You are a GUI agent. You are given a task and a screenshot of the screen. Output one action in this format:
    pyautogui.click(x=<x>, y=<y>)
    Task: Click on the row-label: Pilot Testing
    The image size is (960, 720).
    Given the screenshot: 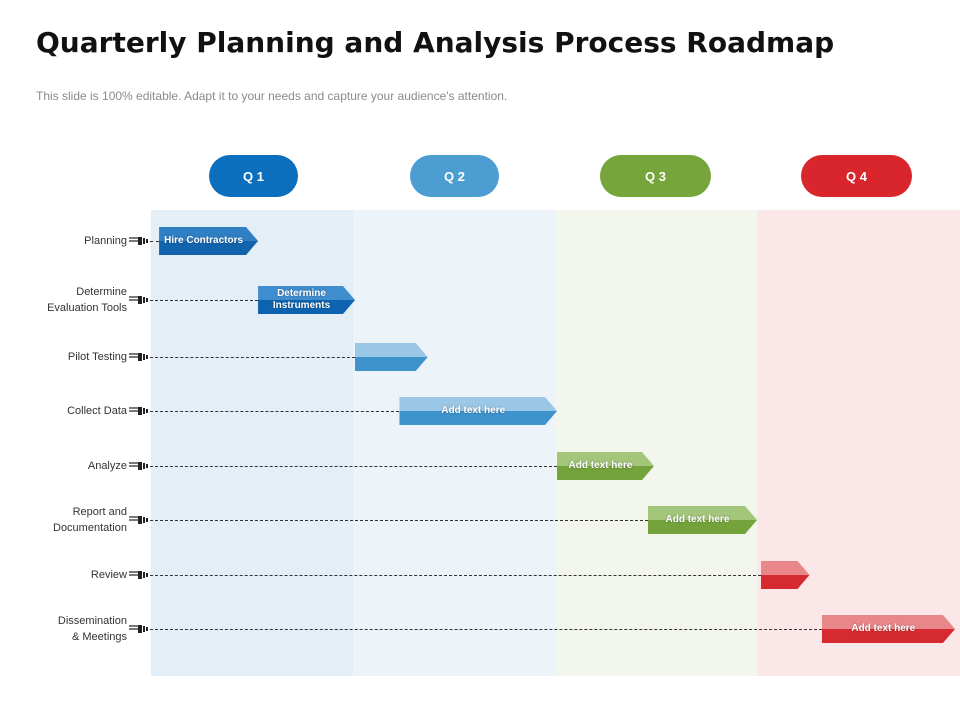 What is the action you would take?
    pyautogui.click(x=97, y=357)
    